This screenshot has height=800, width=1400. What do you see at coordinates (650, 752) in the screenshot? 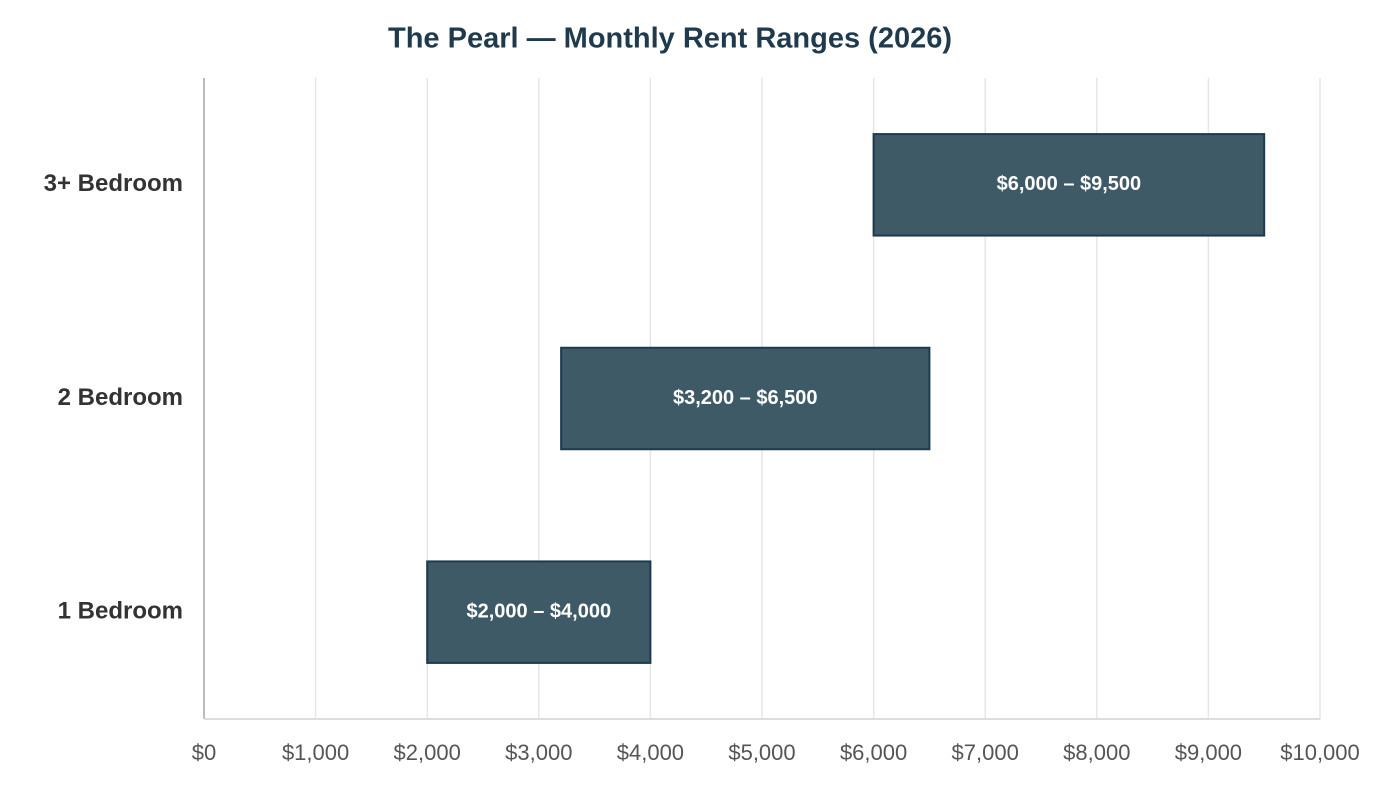
I see `x-tick-label: $4,000` at bounding box center [650, 752].